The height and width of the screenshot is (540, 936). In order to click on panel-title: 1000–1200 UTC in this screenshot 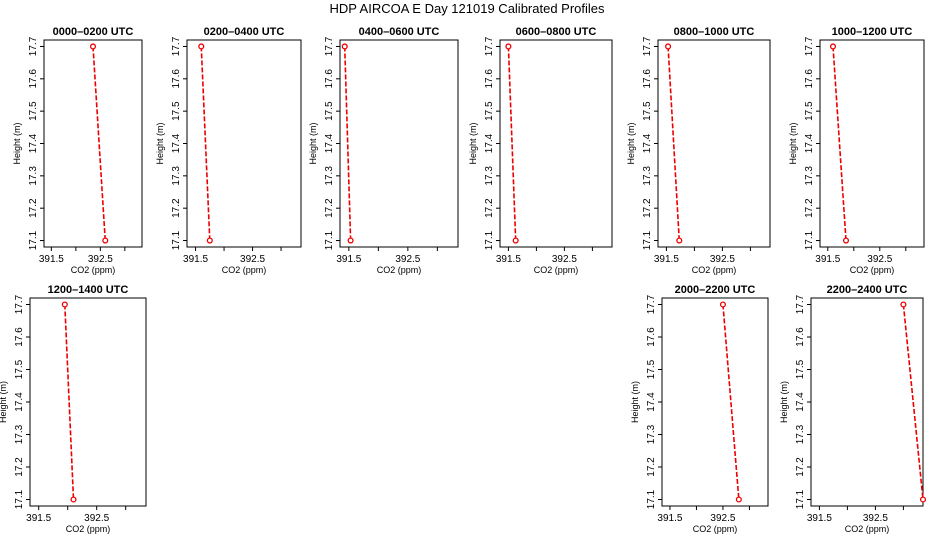, I will do `click(872, 32)`.